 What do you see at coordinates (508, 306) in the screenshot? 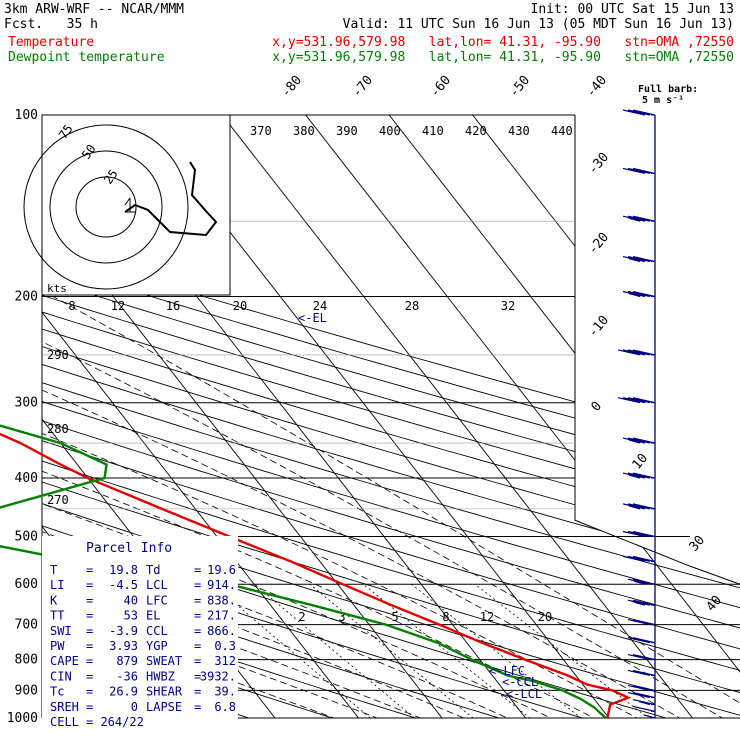
I see `mixing-ratio-label: 32` at bounding box center [508, 306].